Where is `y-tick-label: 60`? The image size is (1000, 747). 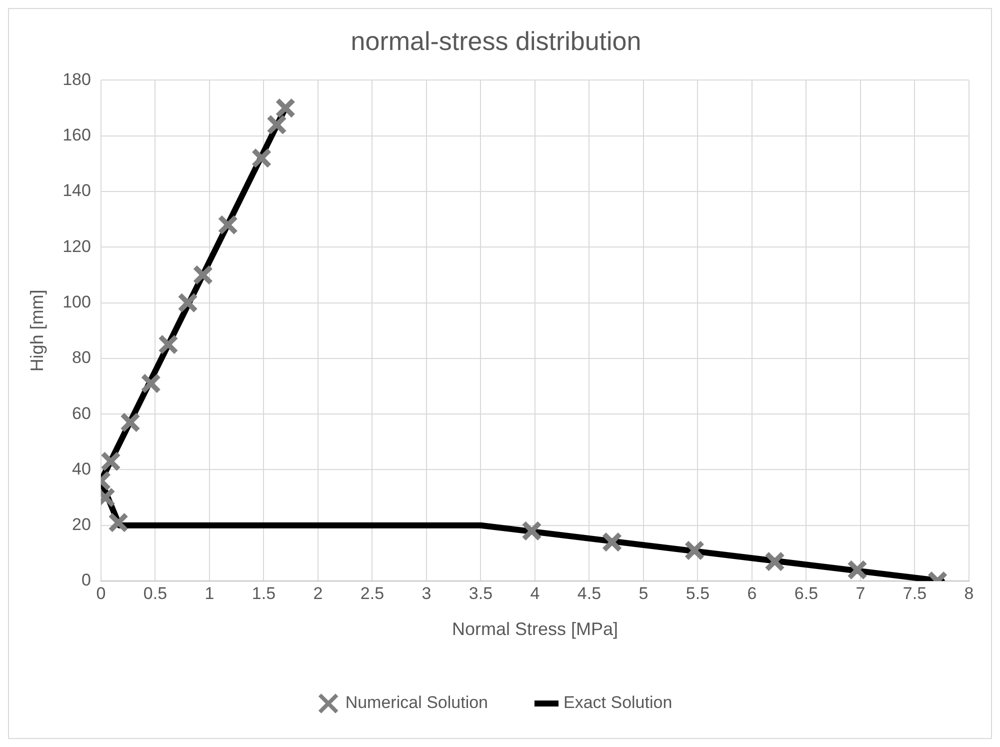
y-tick-label: 60 is located at coordinates (81, 413).